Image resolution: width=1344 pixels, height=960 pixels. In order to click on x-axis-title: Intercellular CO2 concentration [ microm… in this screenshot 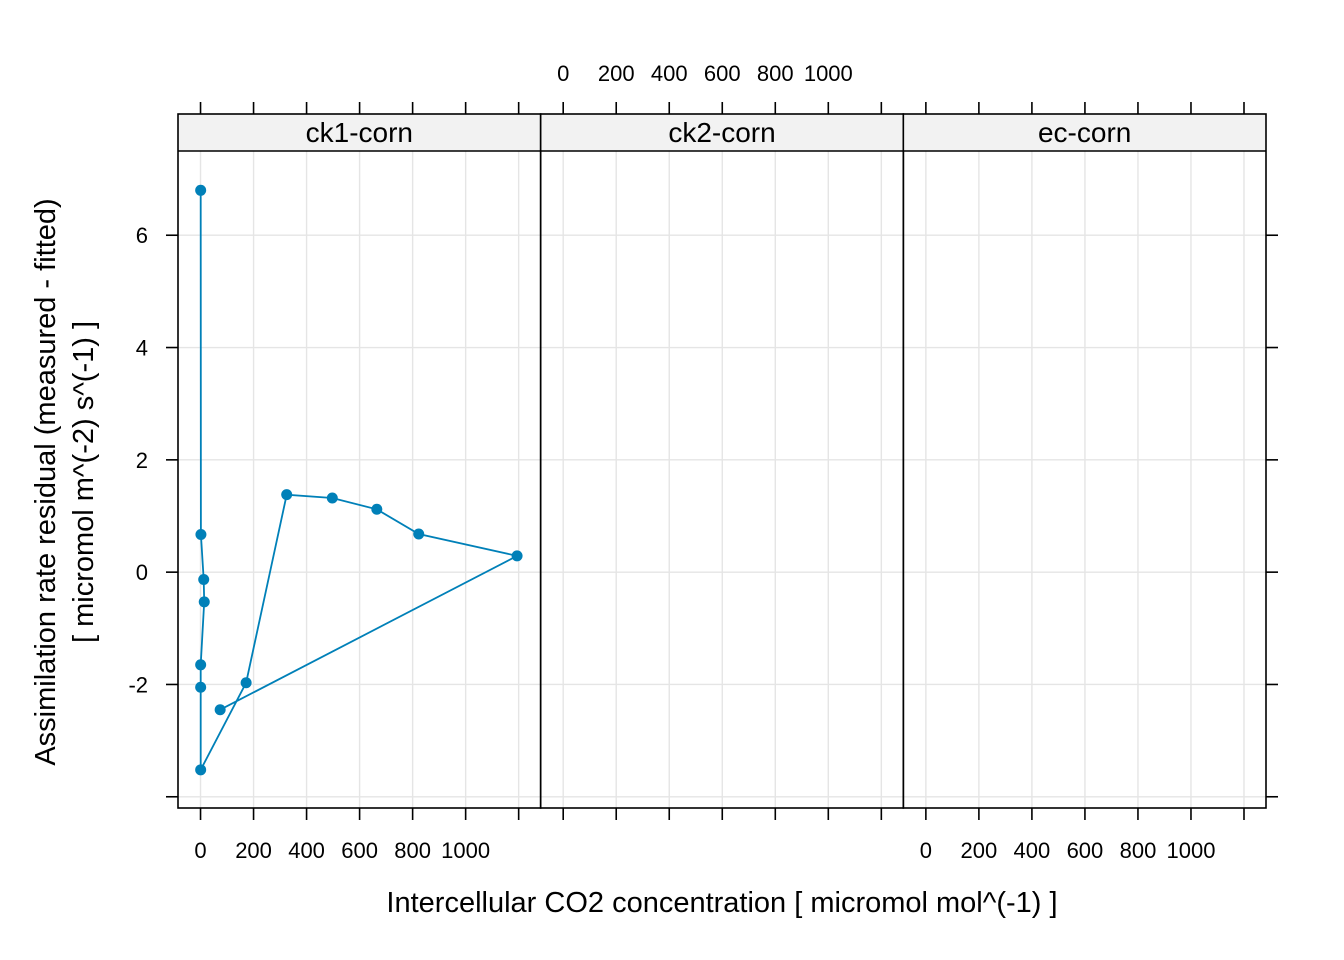, I will do `click(721, 903)`.